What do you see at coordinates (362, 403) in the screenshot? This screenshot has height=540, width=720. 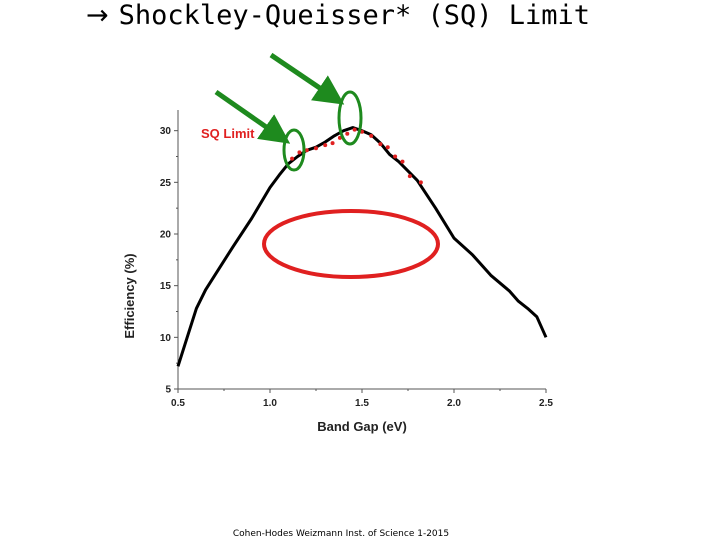 I see `x-tick-label: 1.5` at bounding box center [362, 403].